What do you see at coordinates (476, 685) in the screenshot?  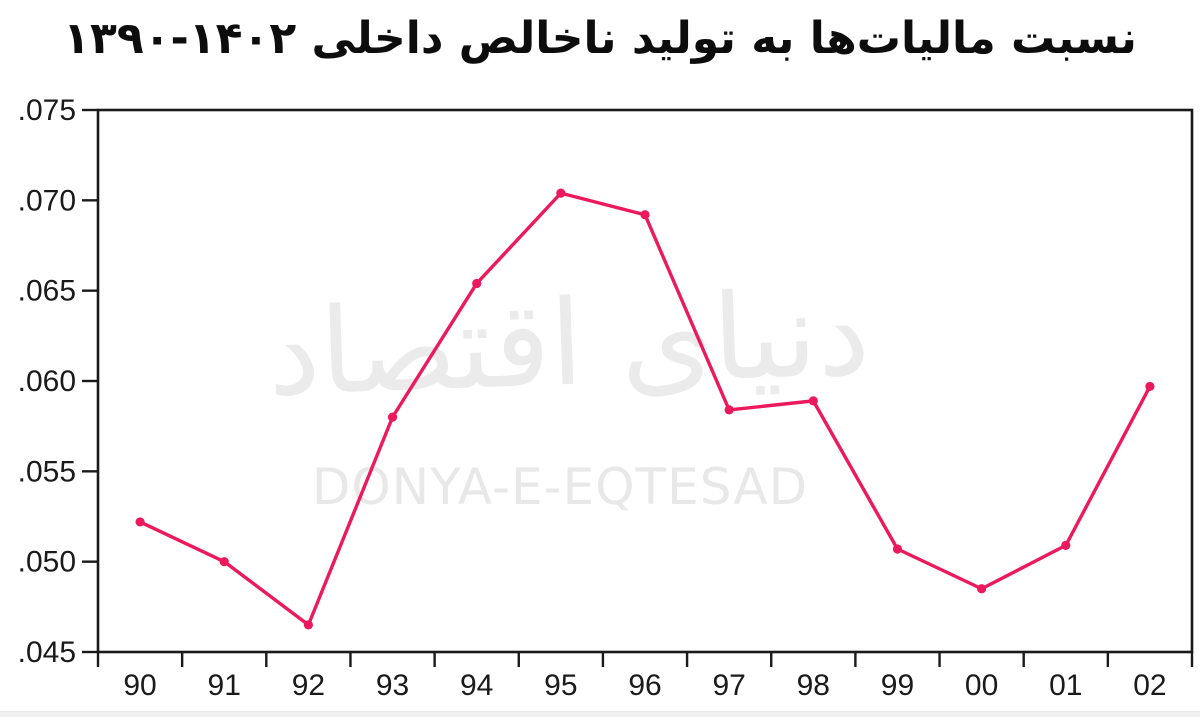 I see `x-tick-label: 94` at bounding box center [476, 685].